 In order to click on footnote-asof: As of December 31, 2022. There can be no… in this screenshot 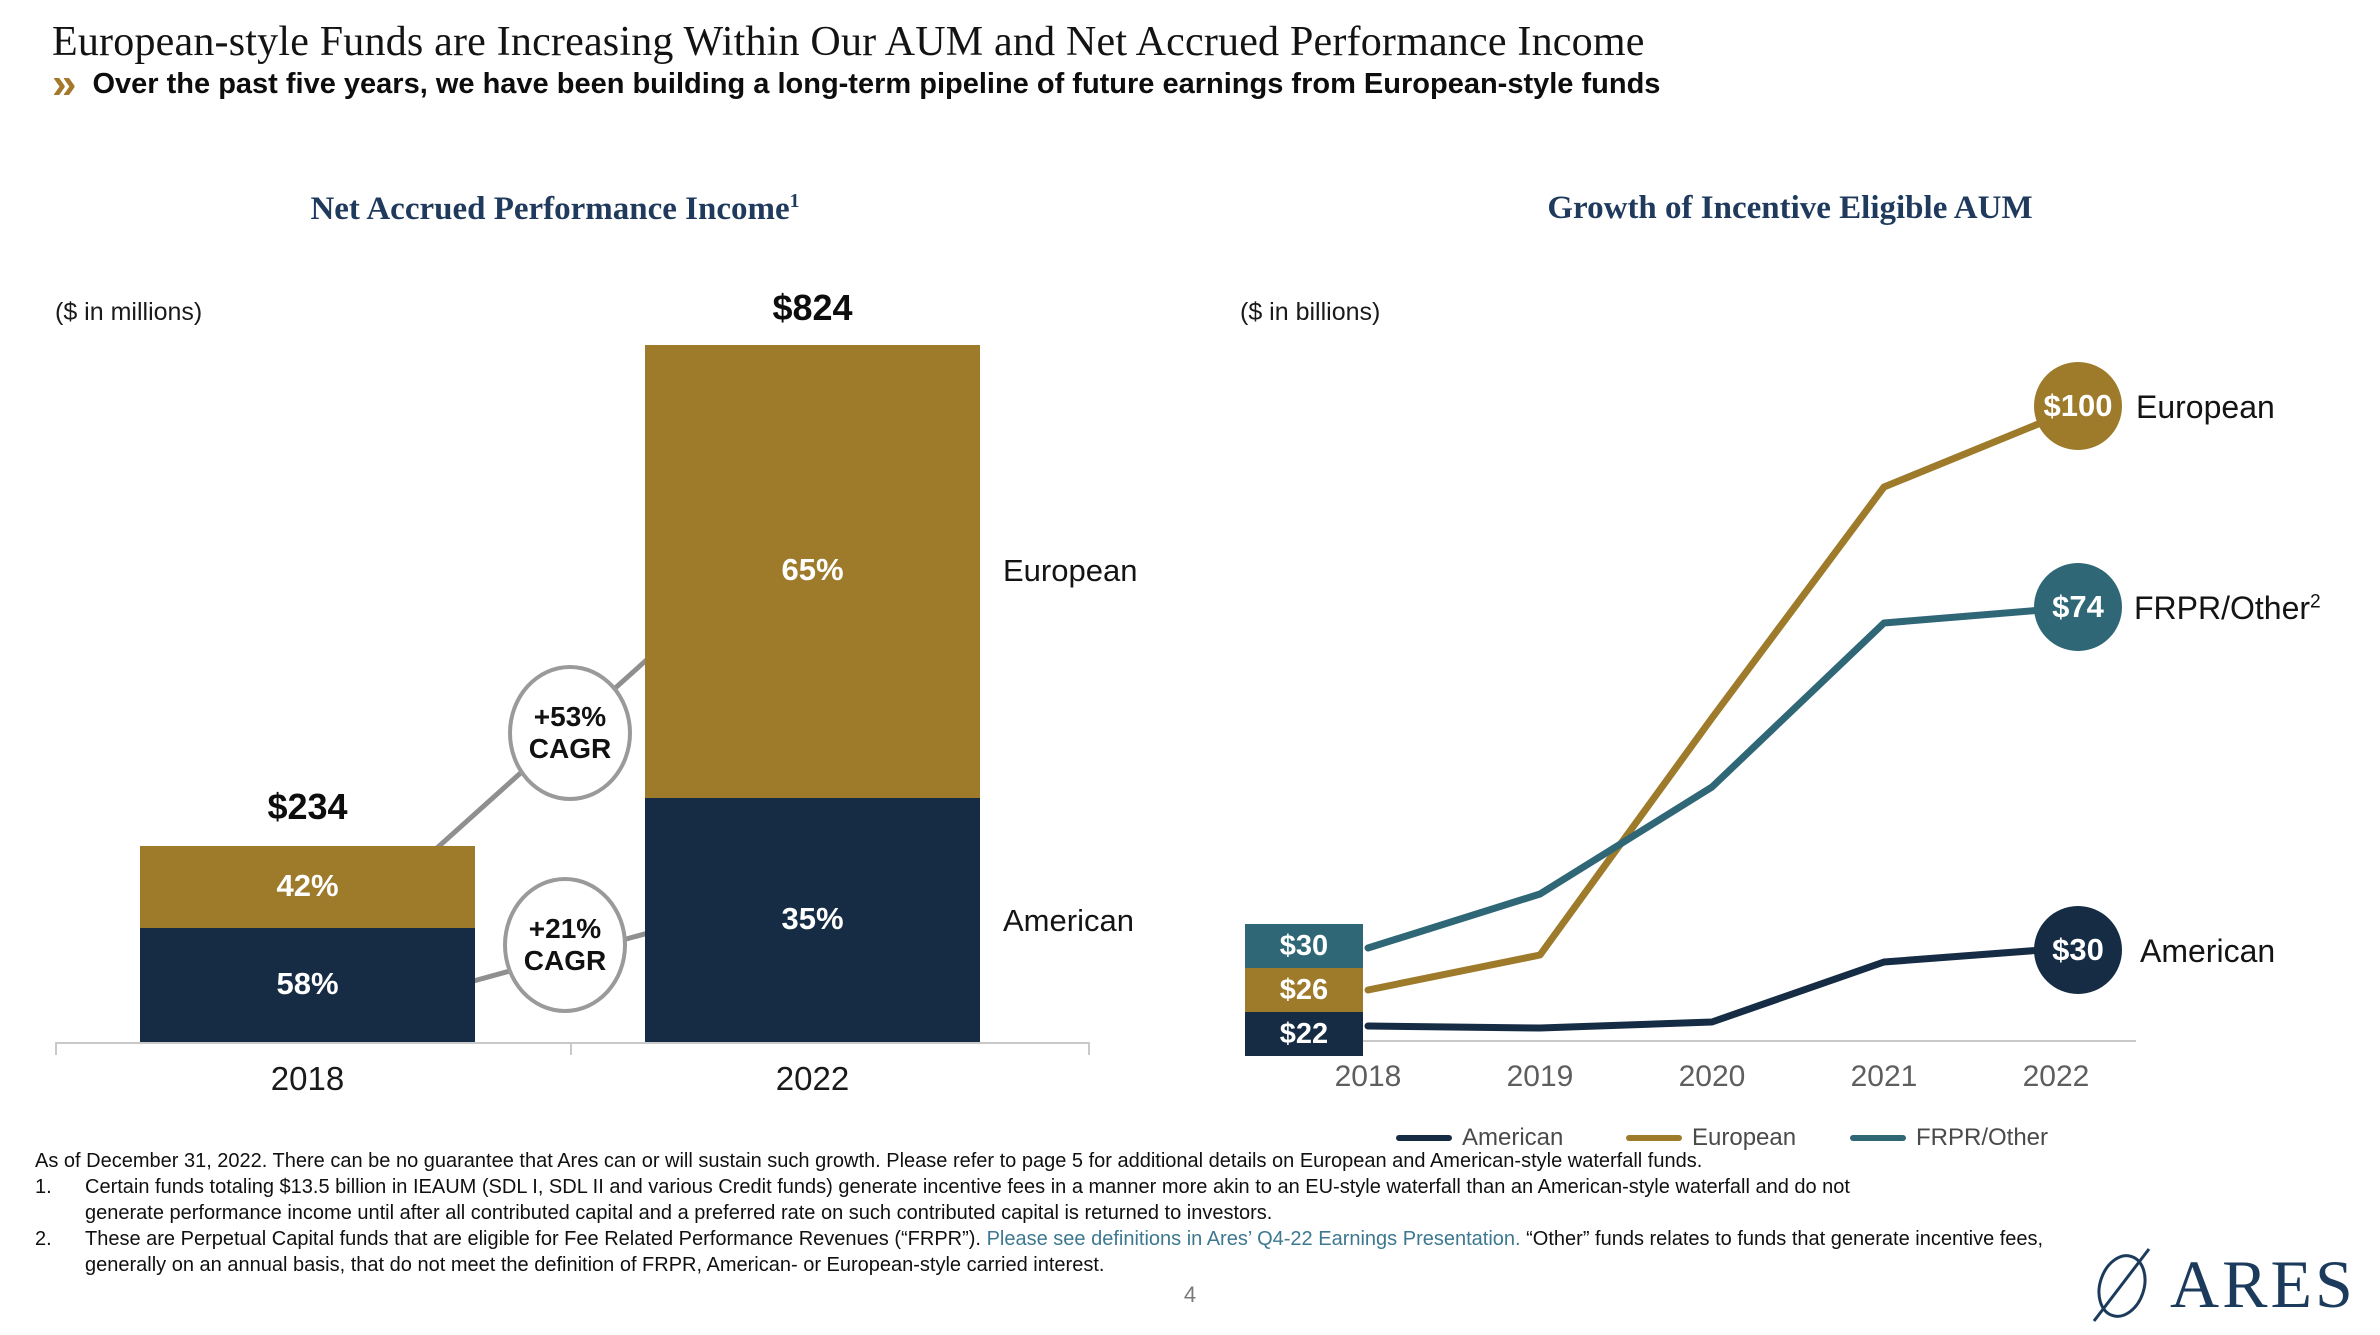, I will do `click(869, 1161)`.